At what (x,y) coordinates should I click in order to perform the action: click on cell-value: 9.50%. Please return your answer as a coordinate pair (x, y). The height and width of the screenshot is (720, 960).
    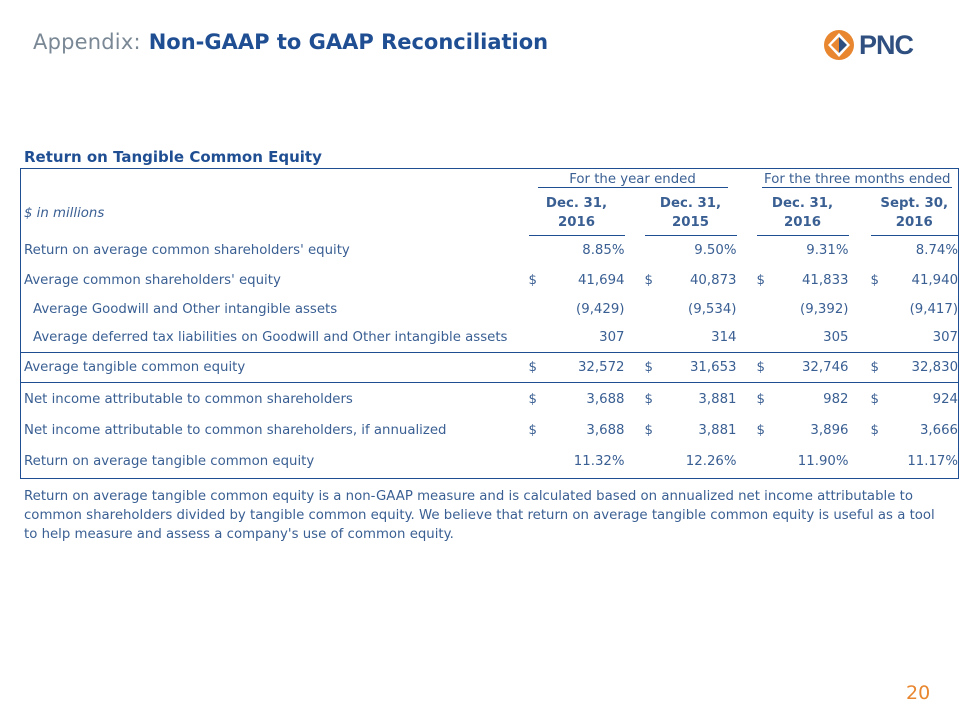
    Looking at the image, I should click on (715, 251).